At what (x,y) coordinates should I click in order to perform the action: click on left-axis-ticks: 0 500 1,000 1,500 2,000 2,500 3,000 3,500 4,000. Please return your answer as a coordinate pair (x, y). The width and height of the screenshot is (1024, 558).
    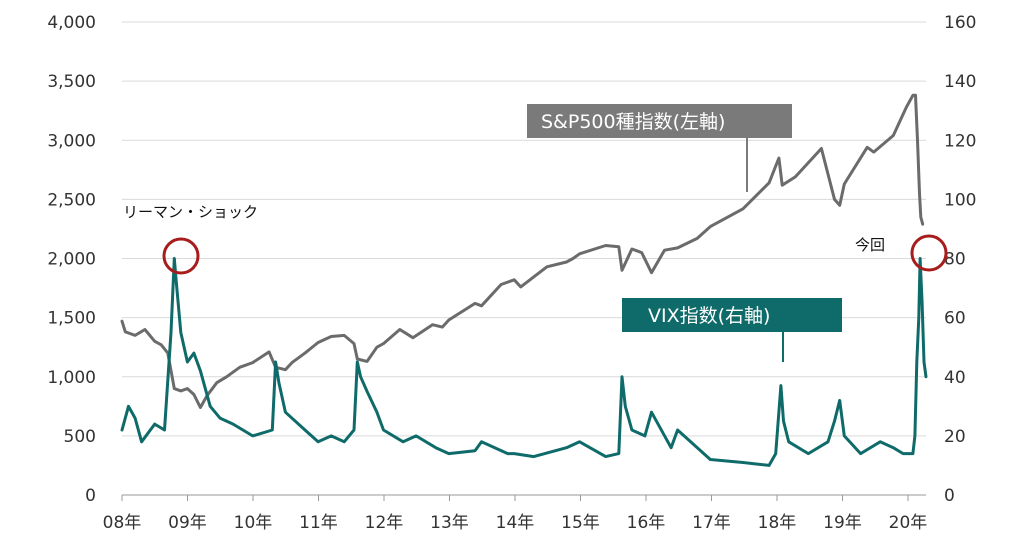
    Looking at the image, I should click on (71, 259).